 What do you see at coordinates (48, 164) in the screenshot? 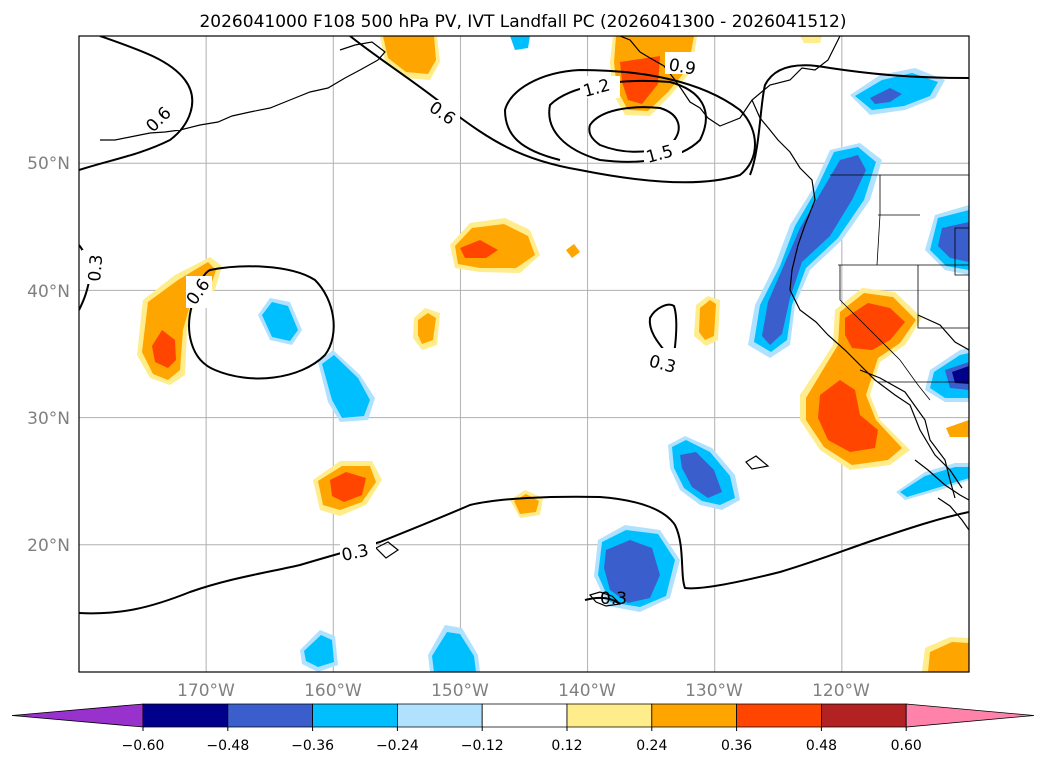
I see `lat-label-50n: 50°N` at bounding box center [48, 164].